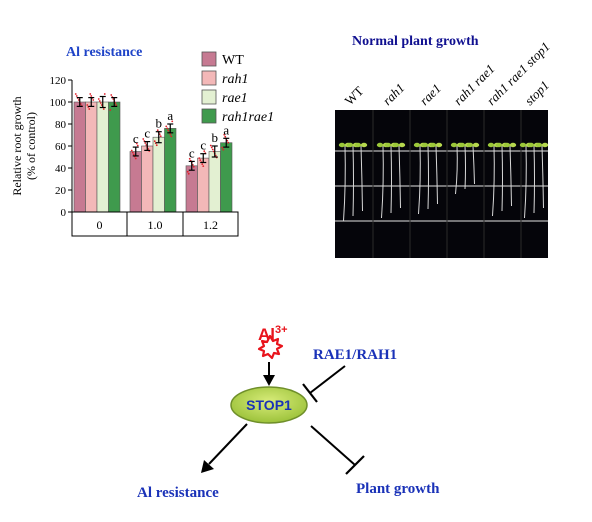 The image size is (592, 522). I want to click on y-tick-label: 20, so click(61, 191).